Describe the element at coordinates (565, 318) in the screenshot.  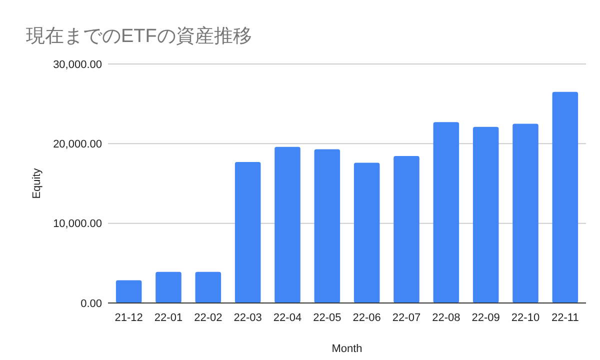
I see `x-tick-label: 22-11` at that location.